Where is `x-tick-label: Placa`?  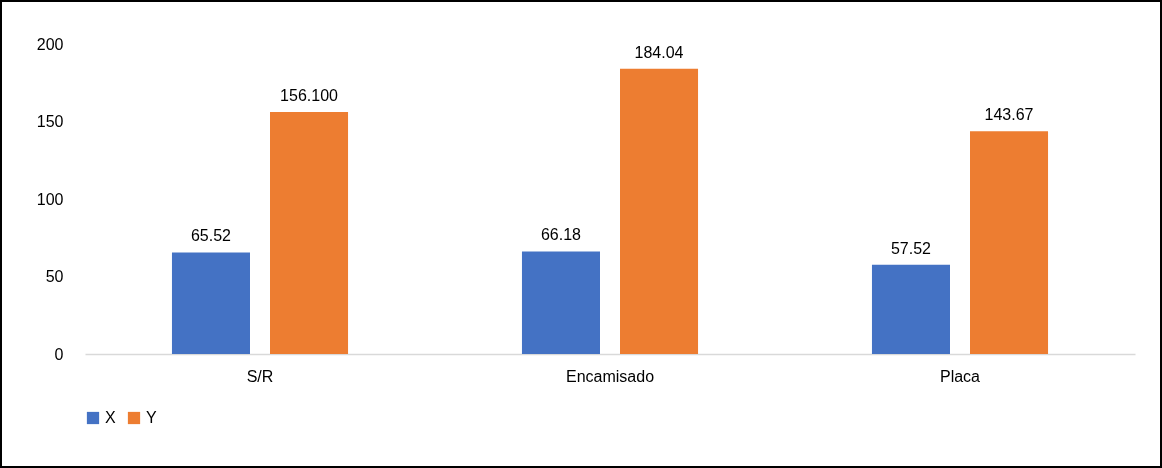 x-tick-label: Placa is located at coordinates (960, 376).